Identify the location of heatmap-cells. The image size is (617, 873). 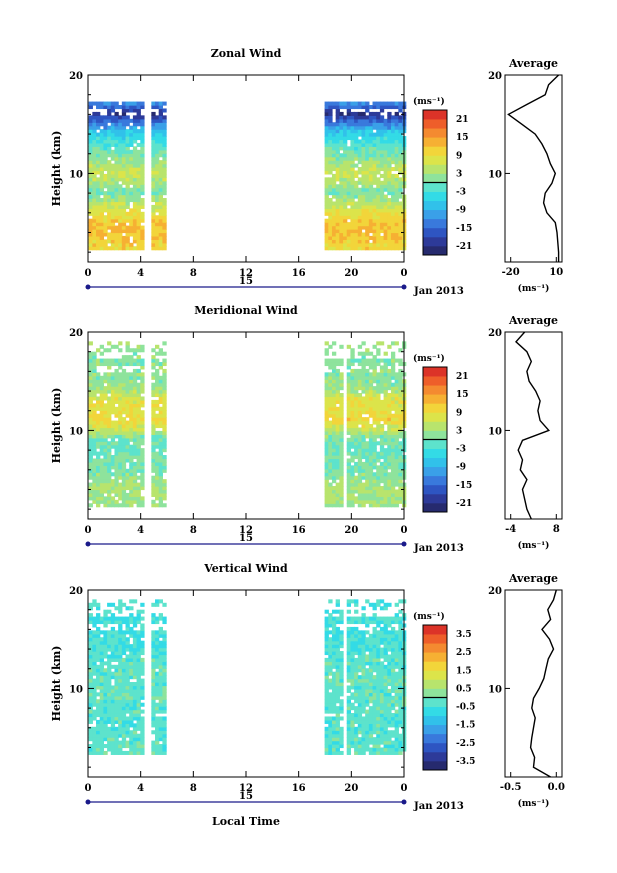
(247, 176).